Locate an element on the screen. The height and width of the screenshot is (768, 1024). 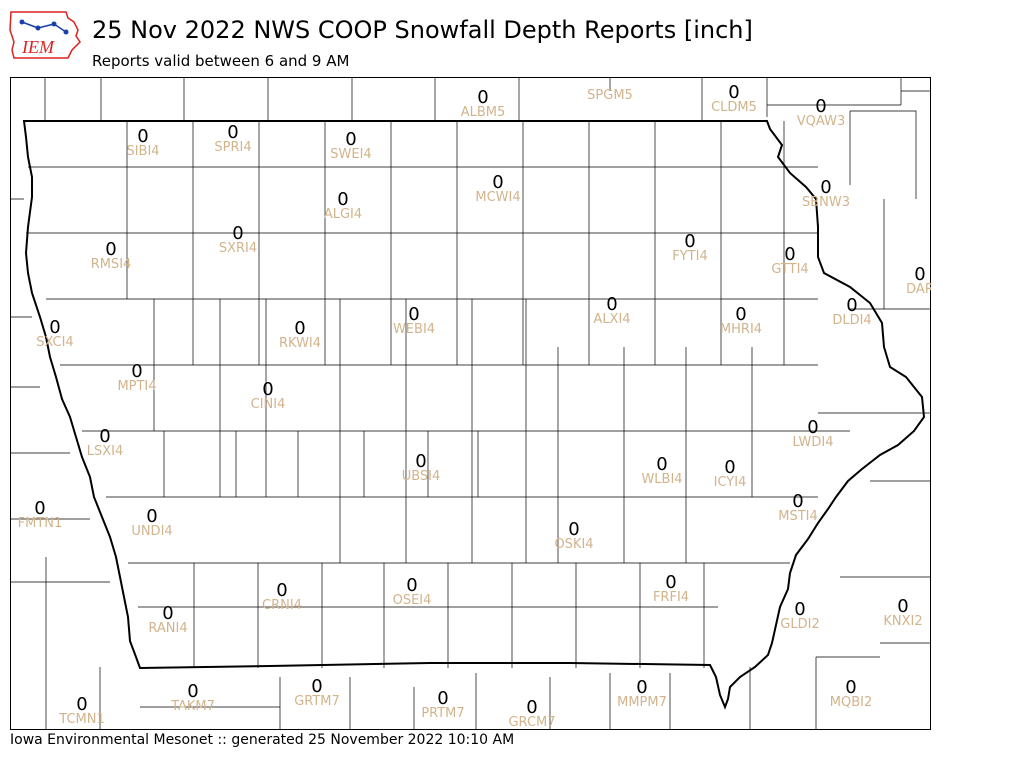
station-id-label: MHRI4 is located at coordinates (741, 329).